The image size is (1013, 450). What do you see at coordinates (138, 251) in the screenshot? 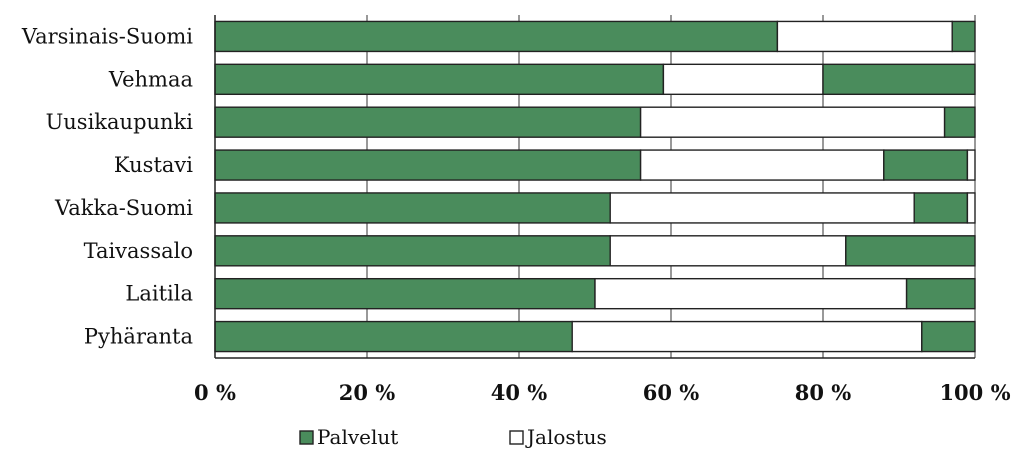
I see `category-label: Taivassalo` at bounding box center [138, 251].